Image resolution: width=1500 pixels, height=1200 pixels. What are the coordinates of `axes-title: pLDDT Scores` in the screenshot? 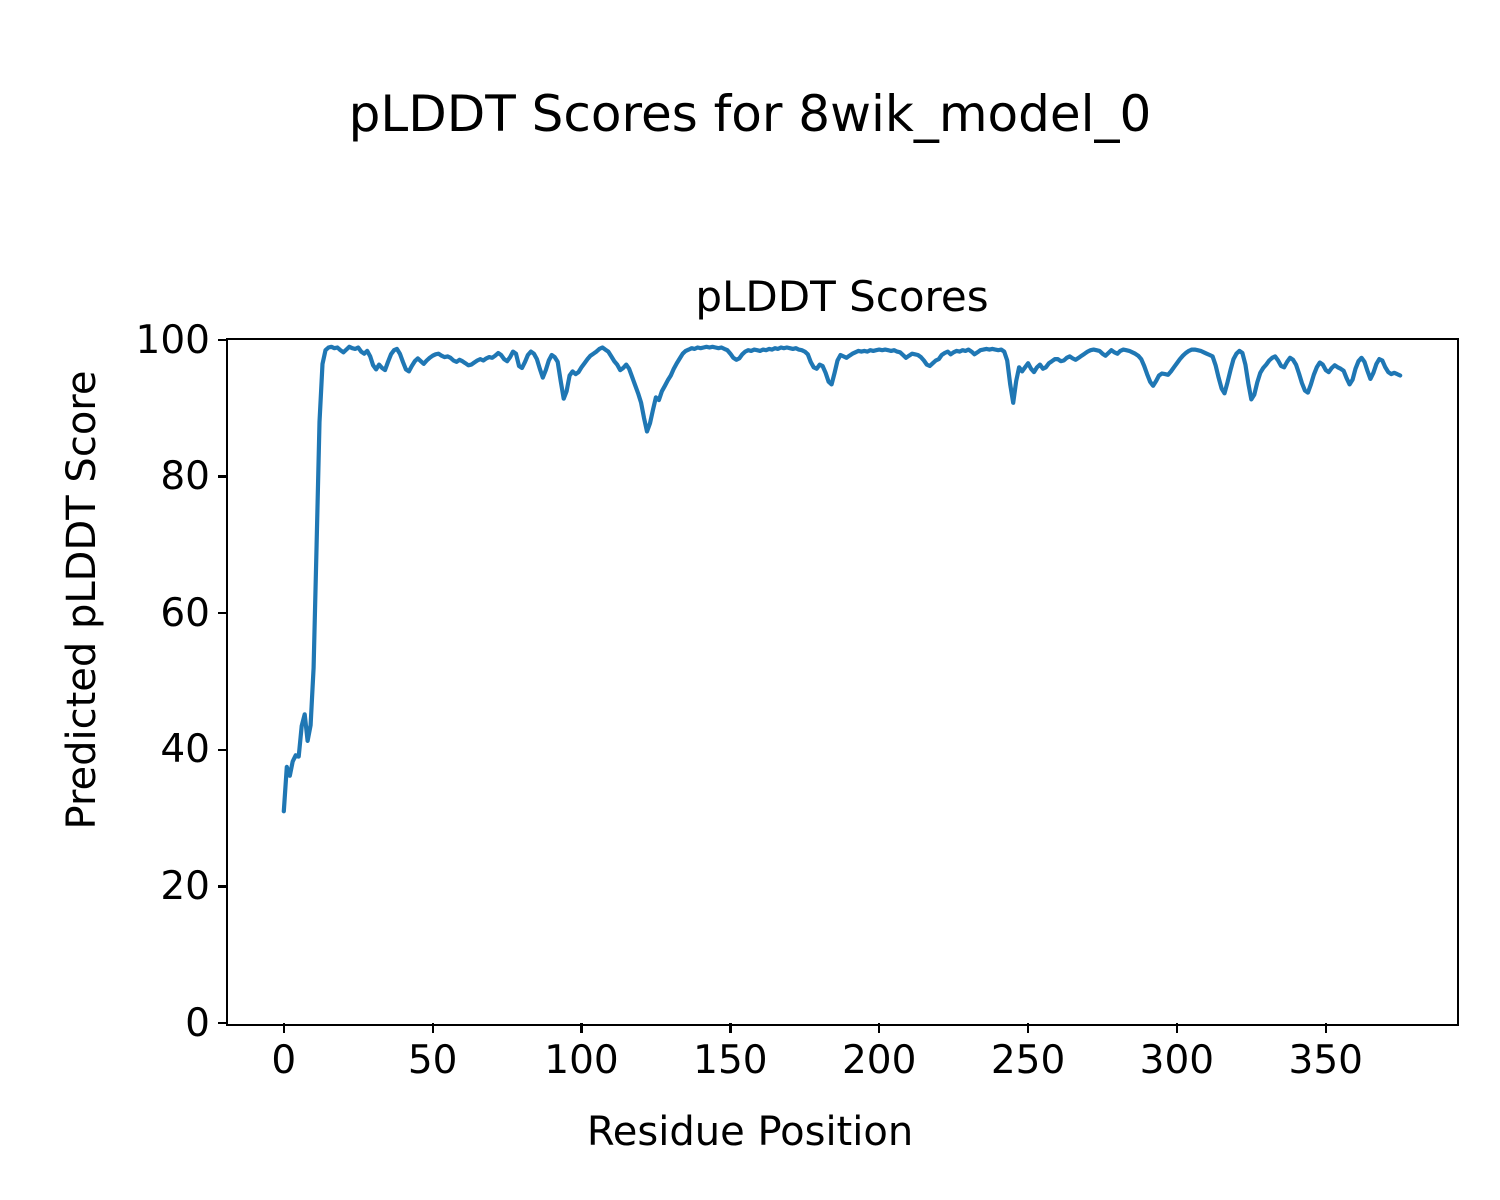 It's located at (842, 296).